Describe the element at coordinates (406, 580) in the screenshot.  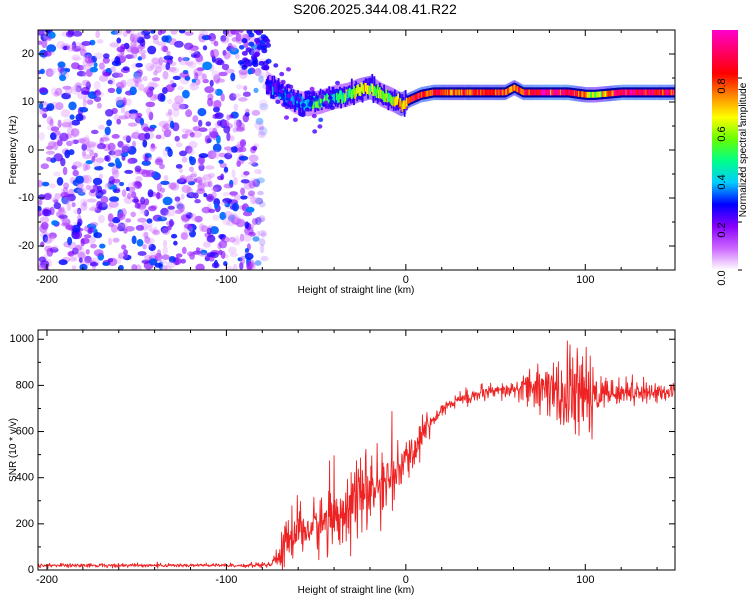
I see `snr-x-tick-label: 0` at that location.